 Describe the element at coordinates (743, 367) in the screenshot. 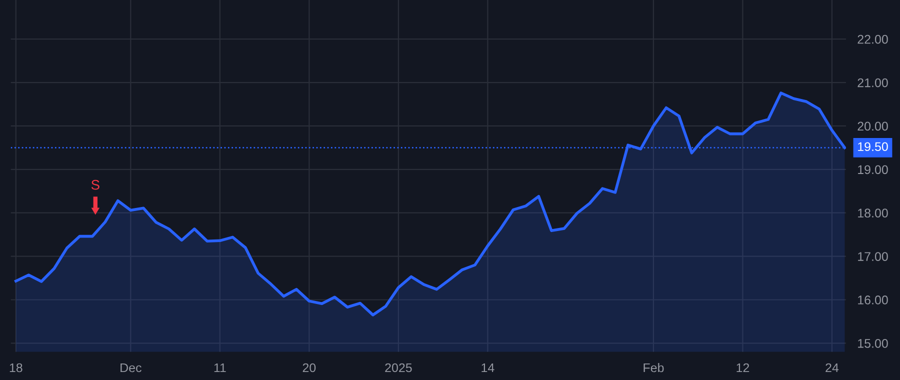

I see `x-tick-label: 12` at that location.